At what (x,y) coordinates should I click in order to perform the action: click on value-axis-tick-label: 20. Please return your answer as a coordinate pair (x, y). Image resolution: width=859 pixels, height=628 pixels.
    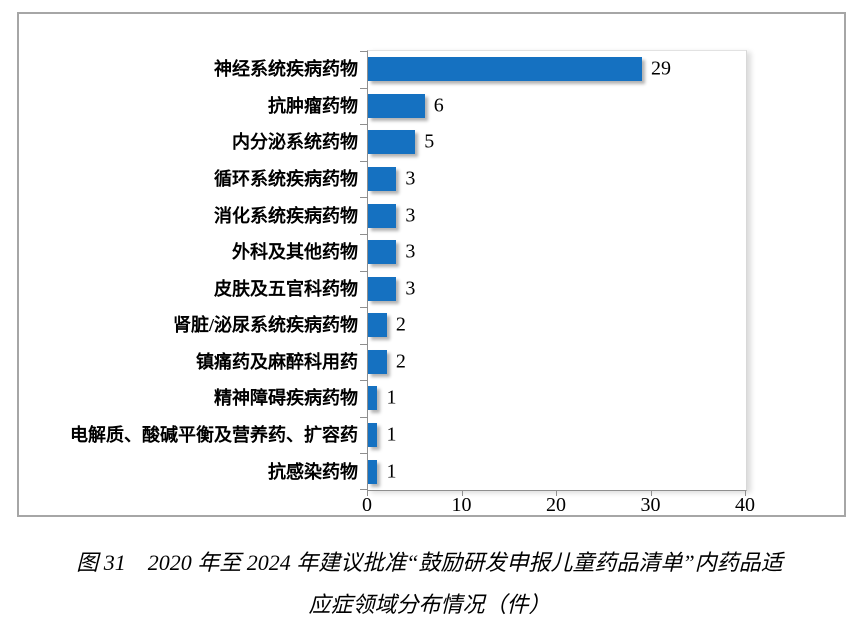
    Looking at the image, I should click on (556, 505).